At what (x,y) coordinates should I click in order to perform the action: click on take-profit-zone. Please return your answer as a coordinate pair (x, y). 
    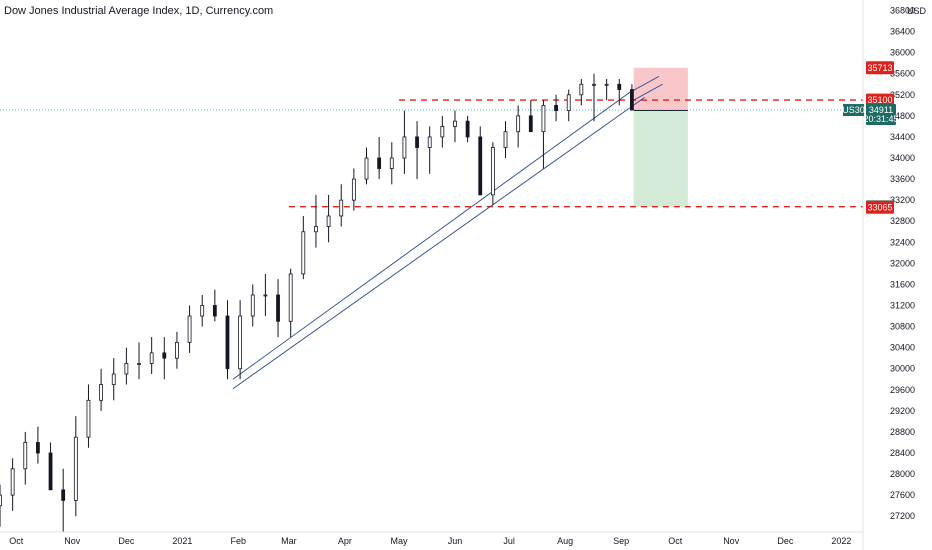
    Looking at the image, I should click on (660, 158).